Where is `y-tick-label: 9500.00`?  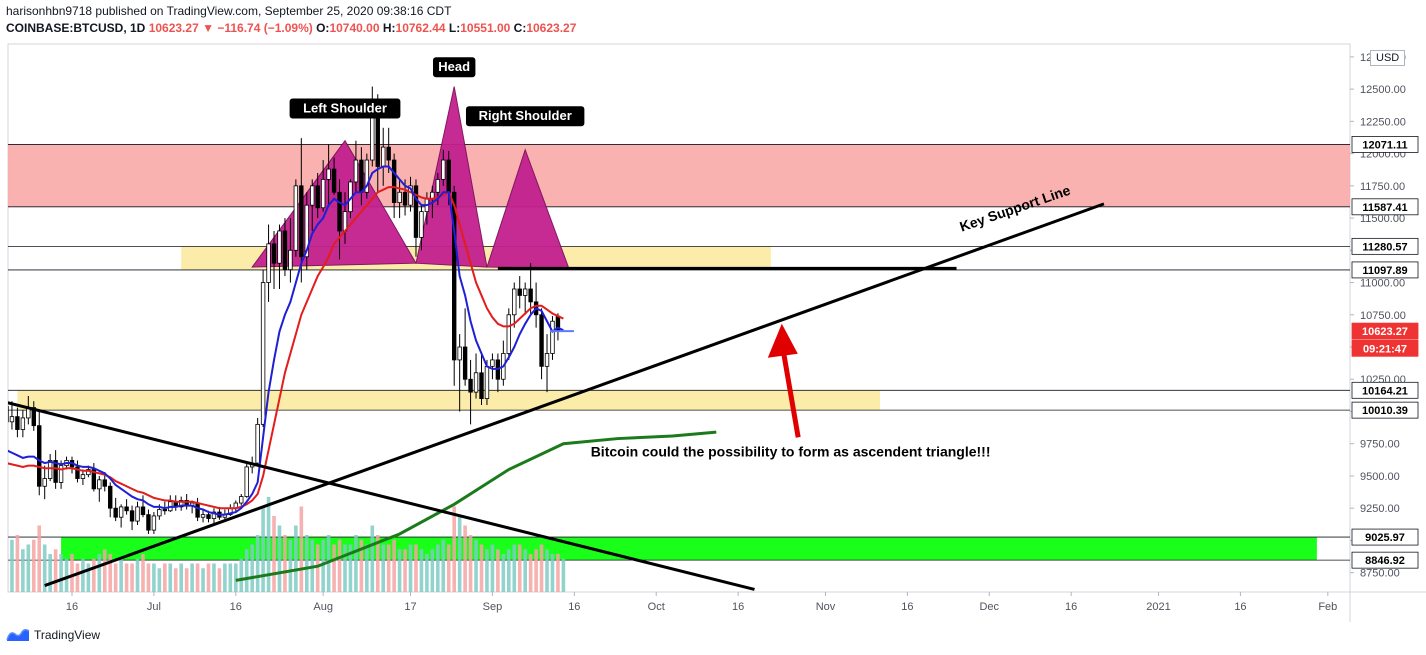 y-tick-label: 9500.00 is located at coordinates (1380, 477).